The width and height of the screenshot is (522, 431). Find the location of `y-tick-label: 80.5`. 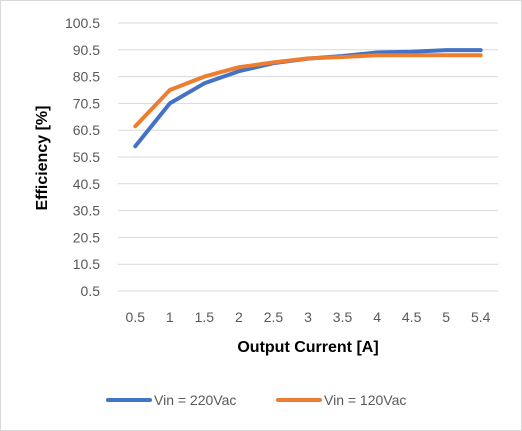

y-tick-label: 80.5 is located at coordinates (86, 77).